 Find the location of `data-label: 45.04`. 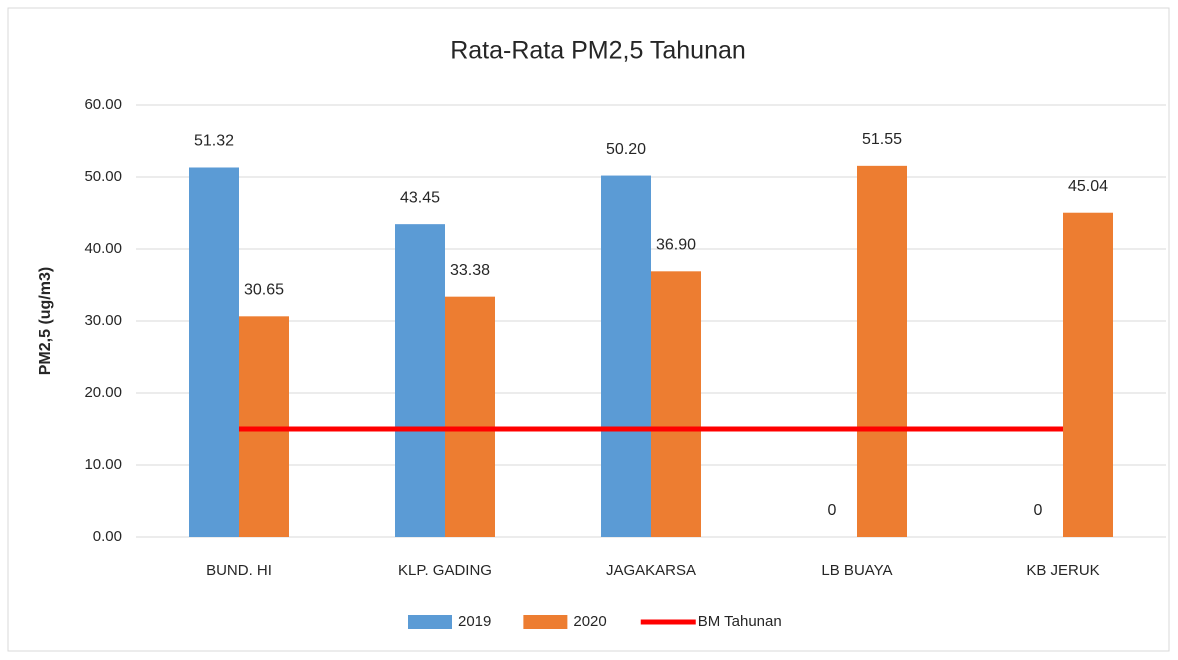

data-label: 45.04 is located at coordinates (1088, 186).